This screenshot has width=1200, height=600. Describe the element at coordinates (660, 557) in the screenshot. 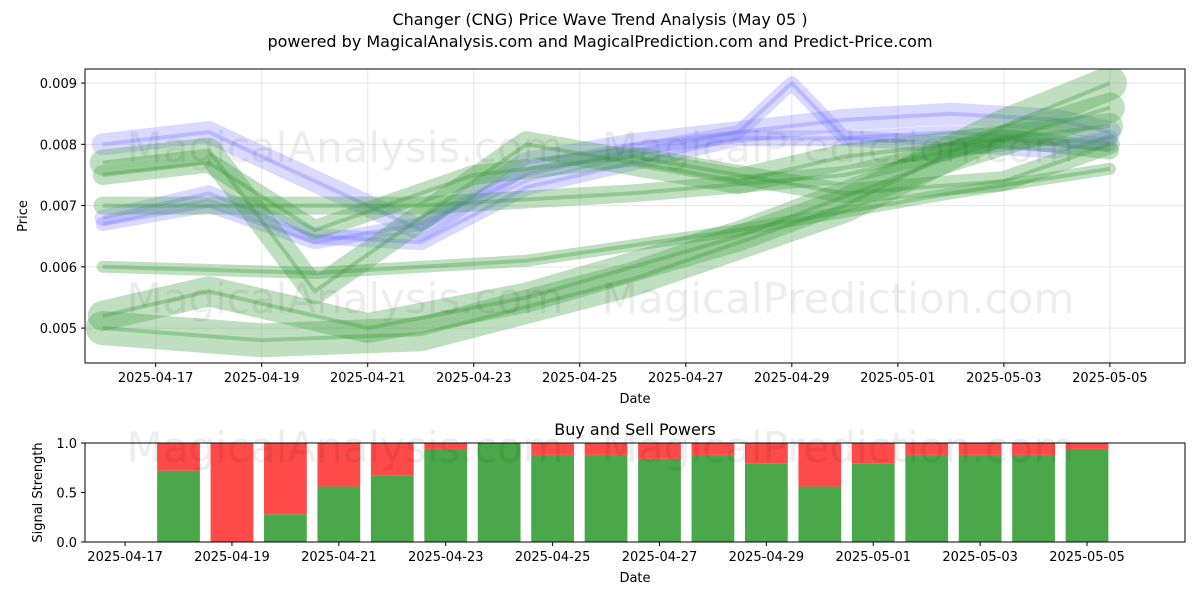

I see `signal-x-tick-label: 2025-04-27` at that location.